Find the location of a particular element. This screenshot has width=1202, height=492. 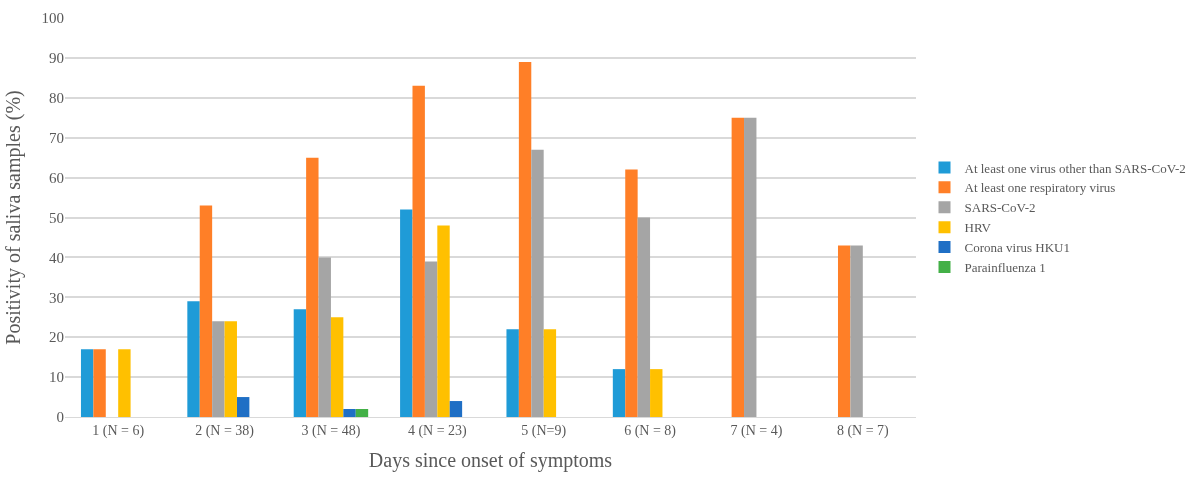

y-tick-label: 30 is located at coordinates (56, 297).